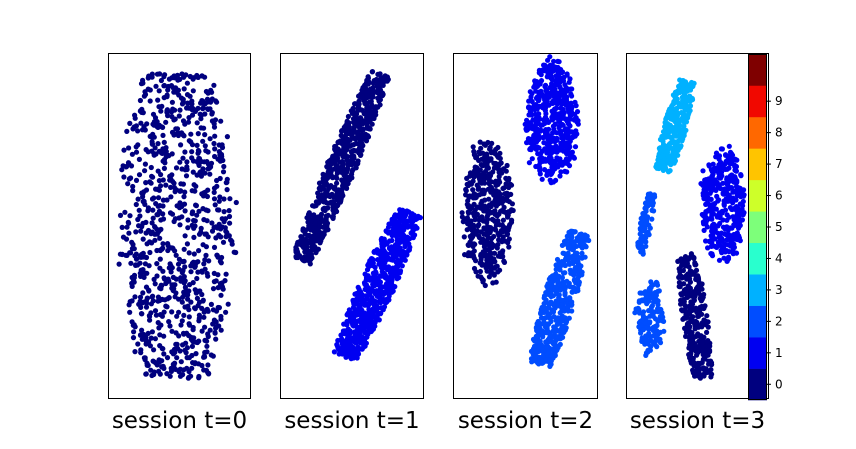 Image resolution: width=856 pixels, height=449 pixels. I want to click on scatter-panel-0: session t=0, so click(179, 243).